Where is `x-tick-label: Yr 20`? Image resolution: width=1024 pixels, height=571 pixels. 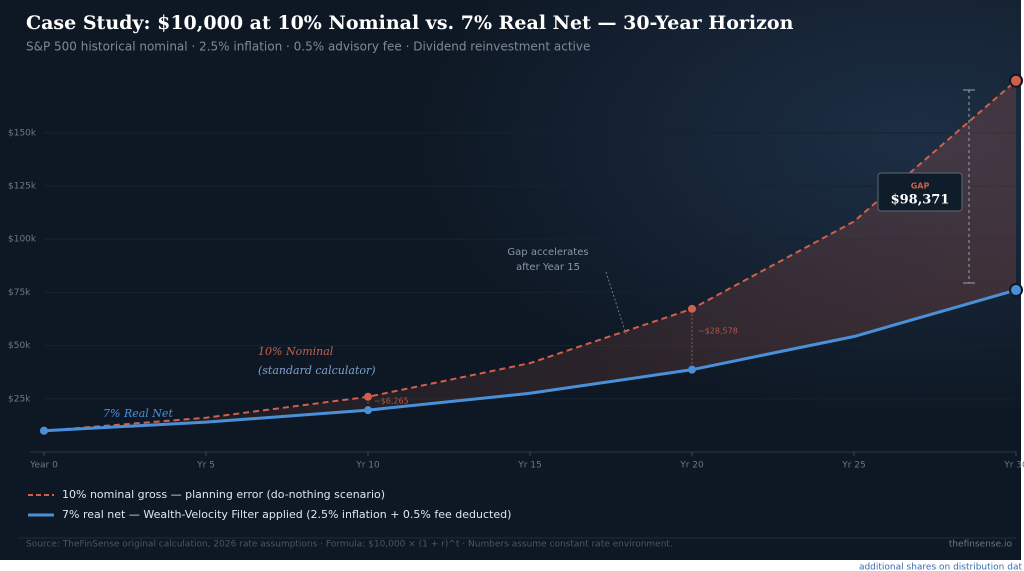 x-tick-label: Yr 20 is located at coordinates (691, 466).